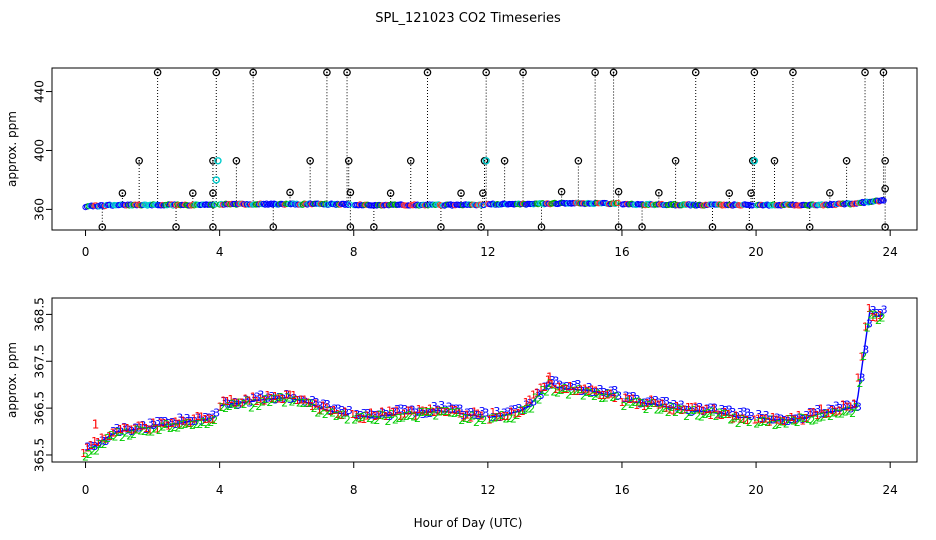 This screenshot has width=936, height=540. Describe the element at coordinates (40, 91) in the screenshot. I see `y-tick-label: 440` at that location.